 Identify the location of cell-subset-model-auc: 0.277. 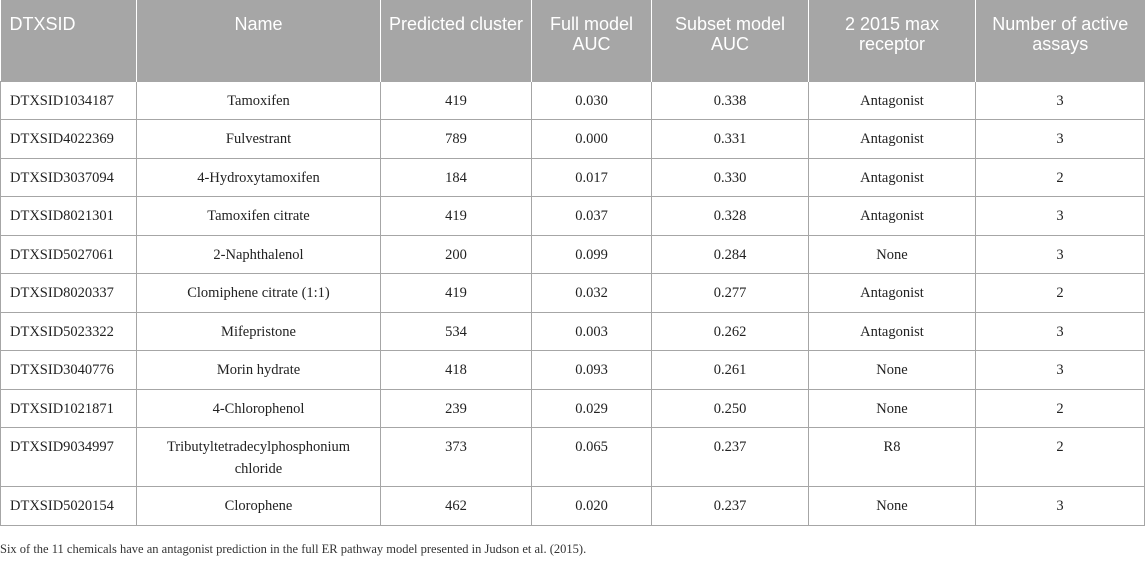
(730, 293).